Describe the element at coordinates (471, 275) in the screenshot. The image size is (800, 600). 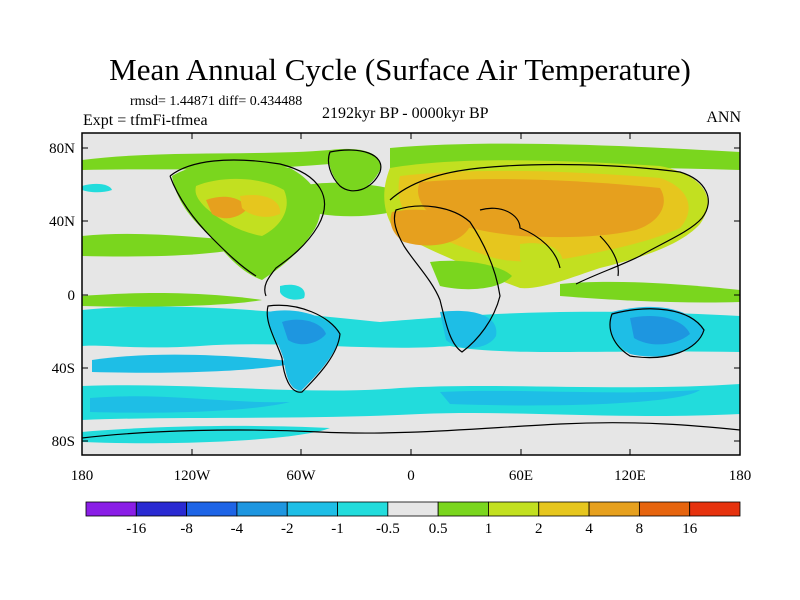
I see `central-africa-green` at that location.